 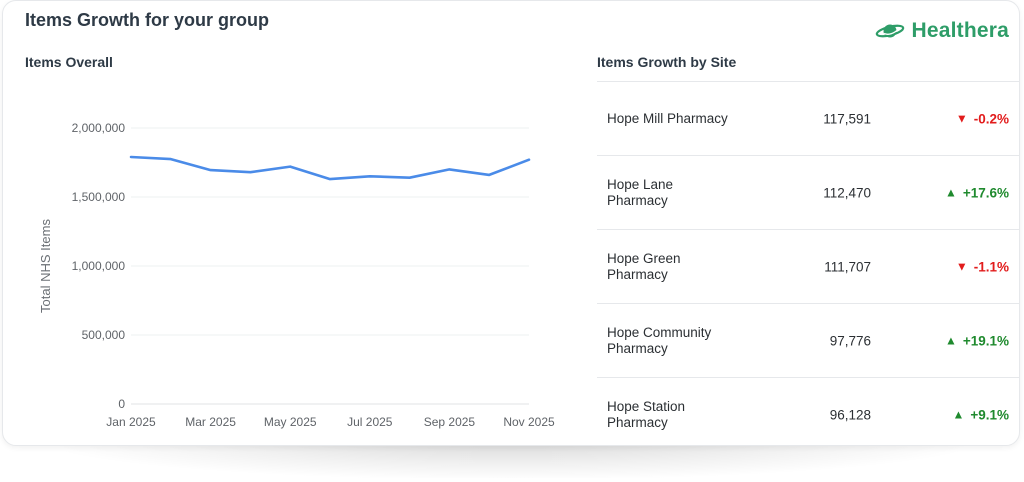 What do you see at coordinates (99, 266) in the screenshot?
I see `y-tick-label: 1,000,000` at bounding box center [99, 266].